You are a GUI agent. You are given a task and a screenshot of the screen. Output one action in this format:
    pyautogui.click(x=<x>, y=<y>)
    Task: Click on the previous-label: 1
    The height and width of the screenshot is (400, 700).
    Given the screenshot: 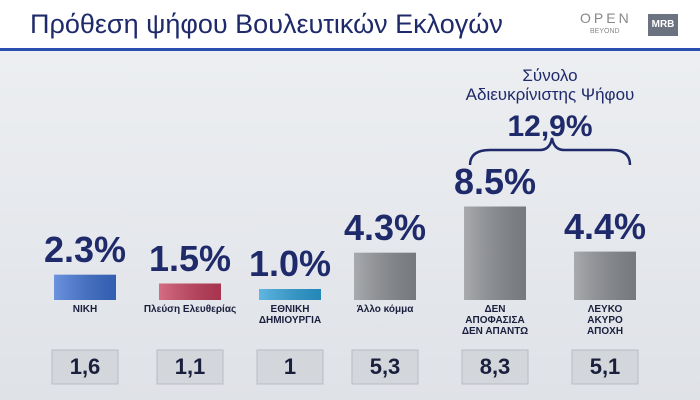 What is the action you would take?
    pyautogui.click(x=290, y=366)
    